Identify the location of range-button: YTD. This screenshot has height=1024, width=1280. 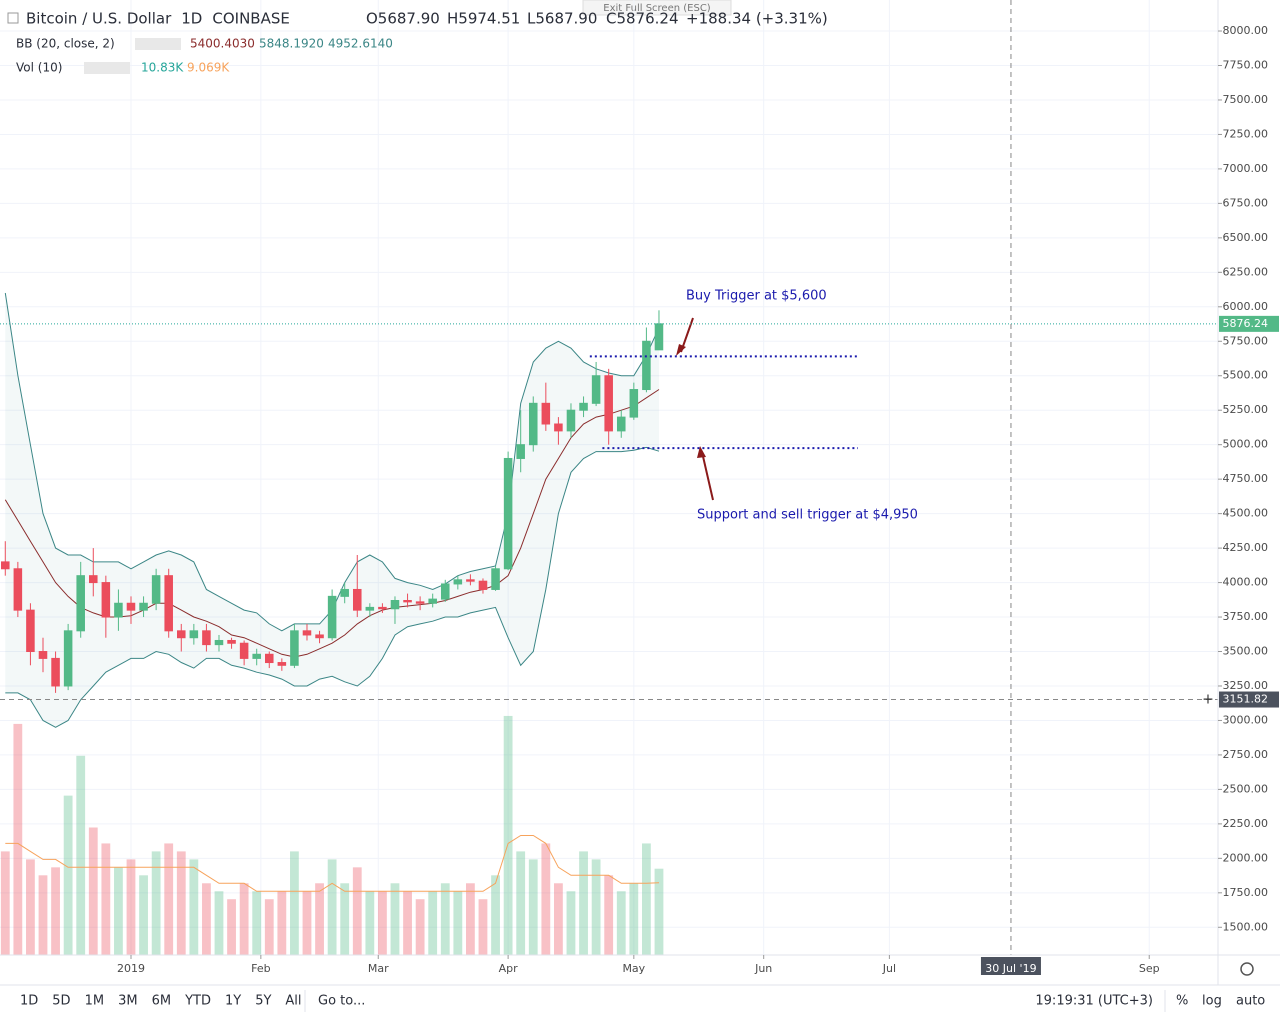
(197, 1001).